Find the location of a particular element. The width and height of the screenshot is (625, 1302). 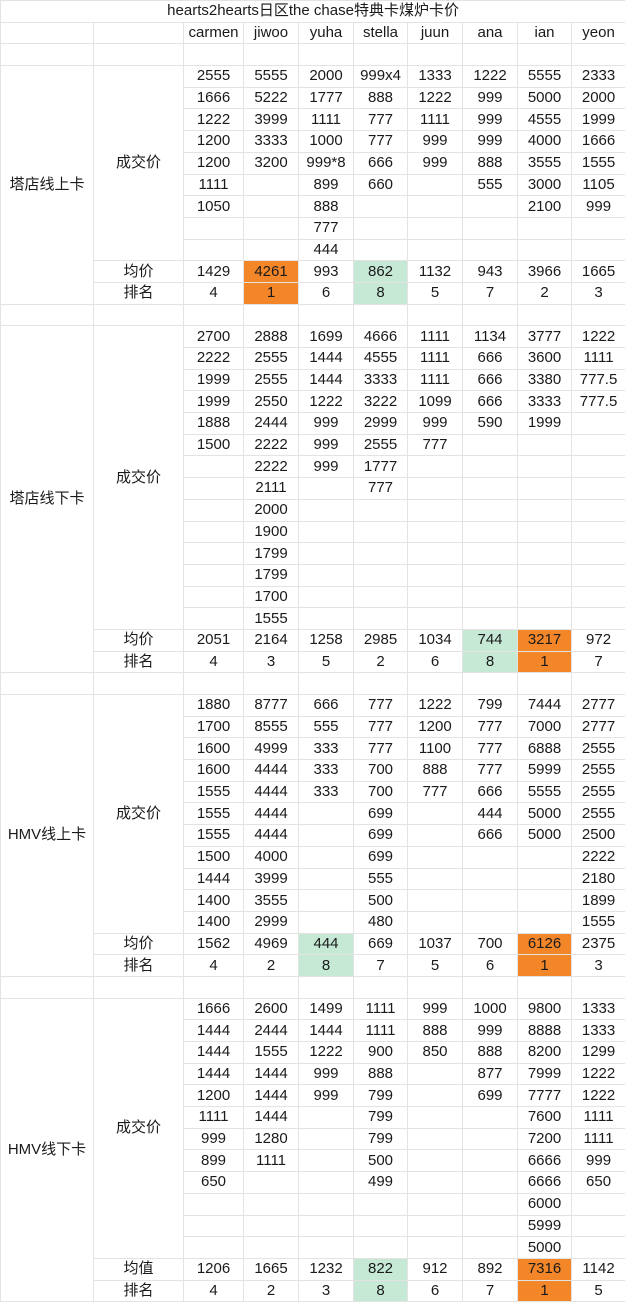

avg-cell: 1132 is located at coordinates (435, 272).